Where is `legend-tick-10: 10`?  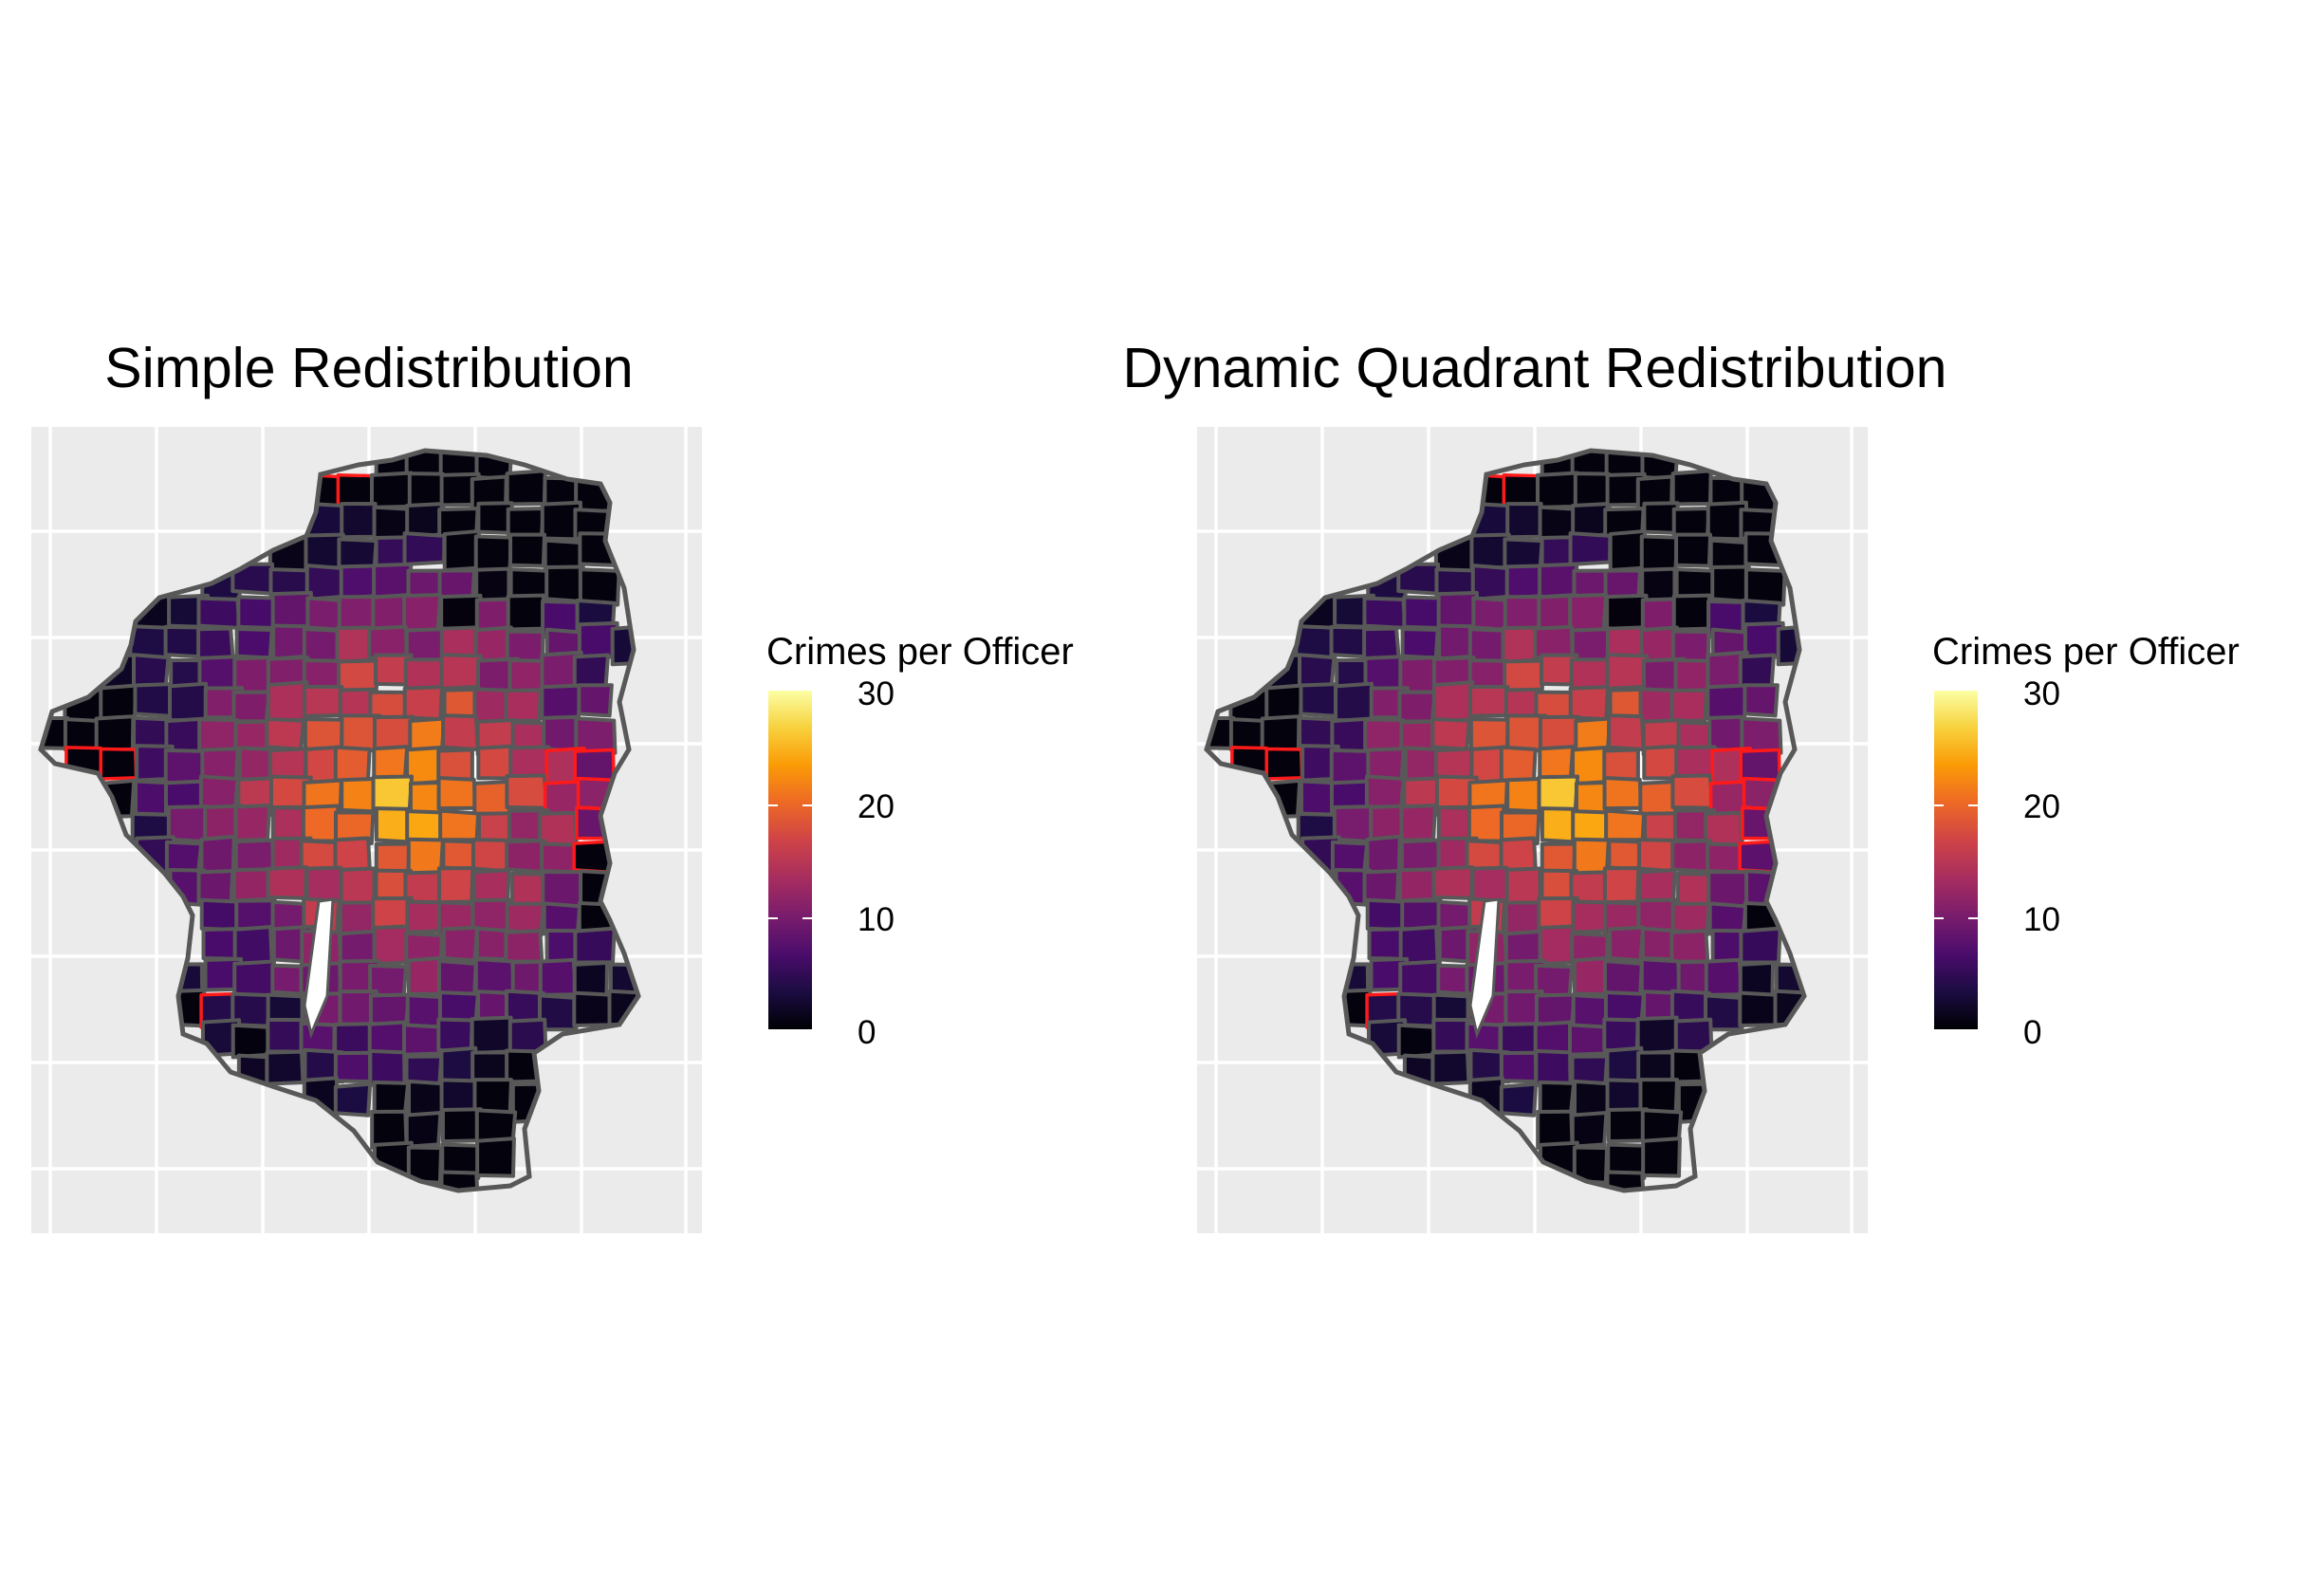
legend-tick-10: 10 is located at coordinates (2042, 920).